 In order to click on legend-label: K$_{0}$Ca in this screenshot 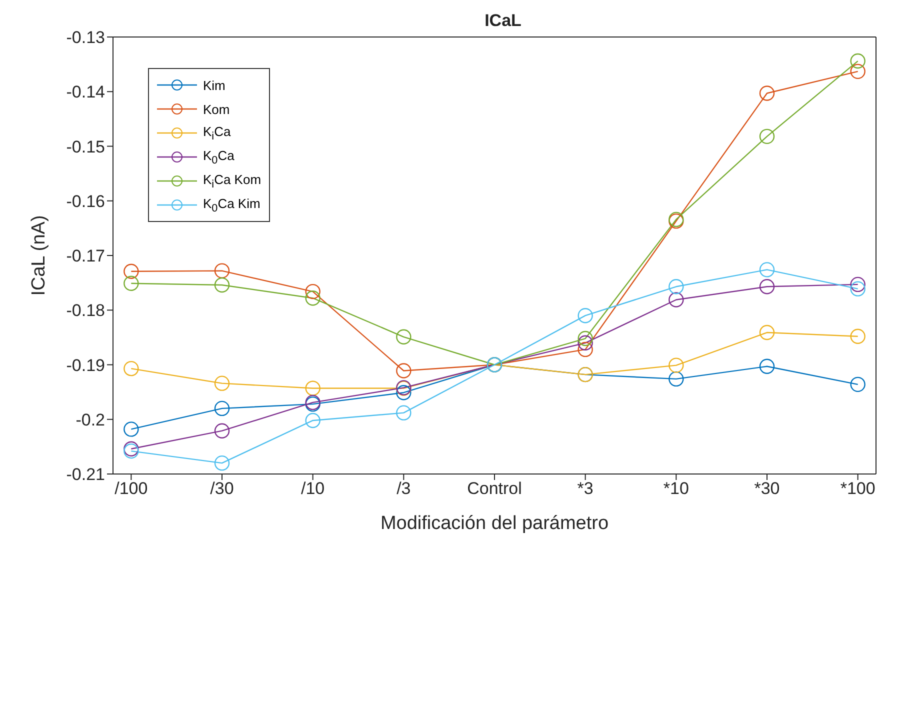, I will do `click(218, 157)`.